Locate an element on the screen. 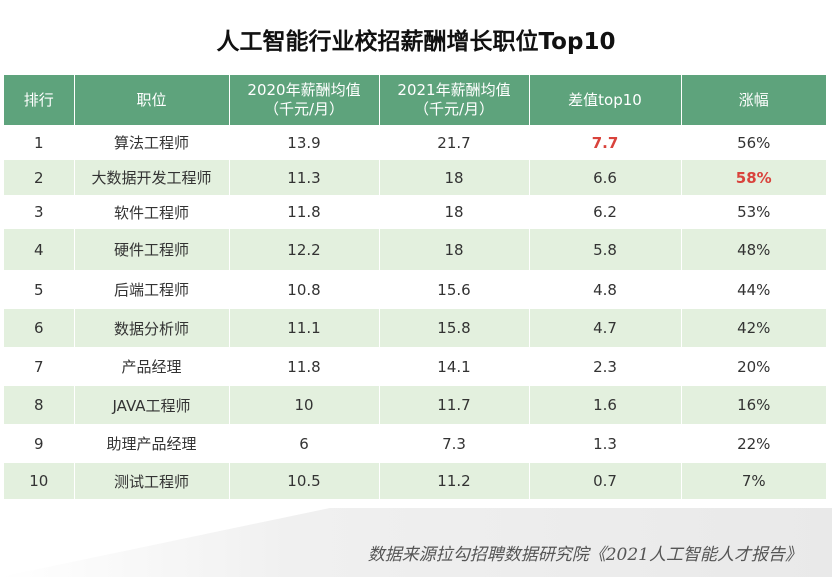 This screenshot has width=832, height=577. source-band-cutout is located at coordinates (165, 542).